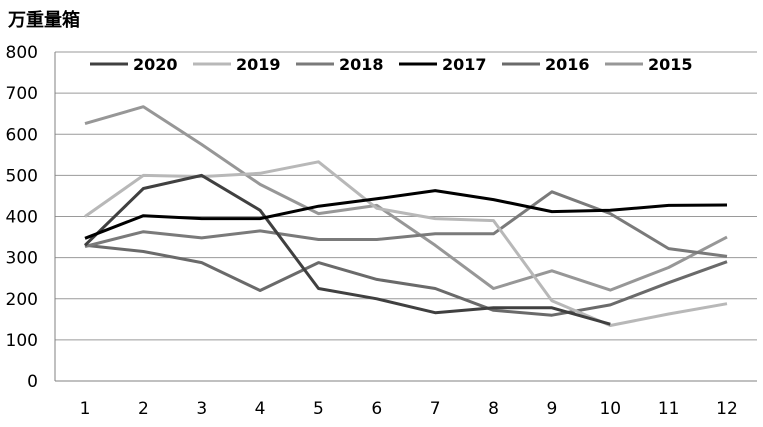  What do you see at coordinates (391, 64) in the screenshot?
I see `legend: 2020 2019 2018 2017 2016 2015` at bounding box center [391, 64].